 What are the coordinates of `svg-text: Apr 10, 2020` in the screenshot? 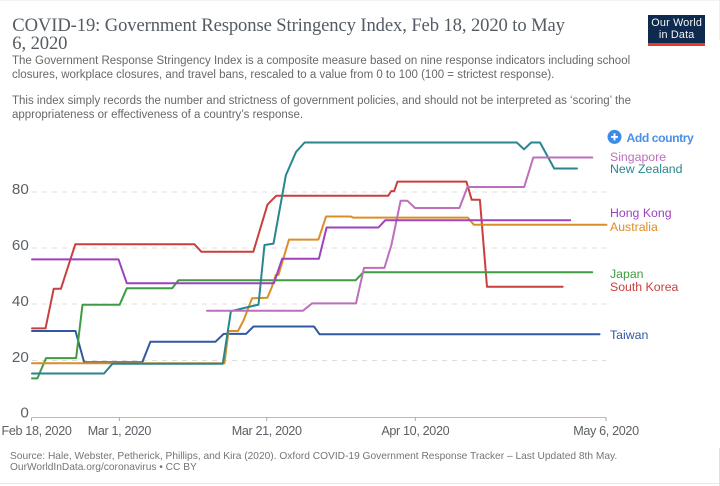 It's located at (415, 431).